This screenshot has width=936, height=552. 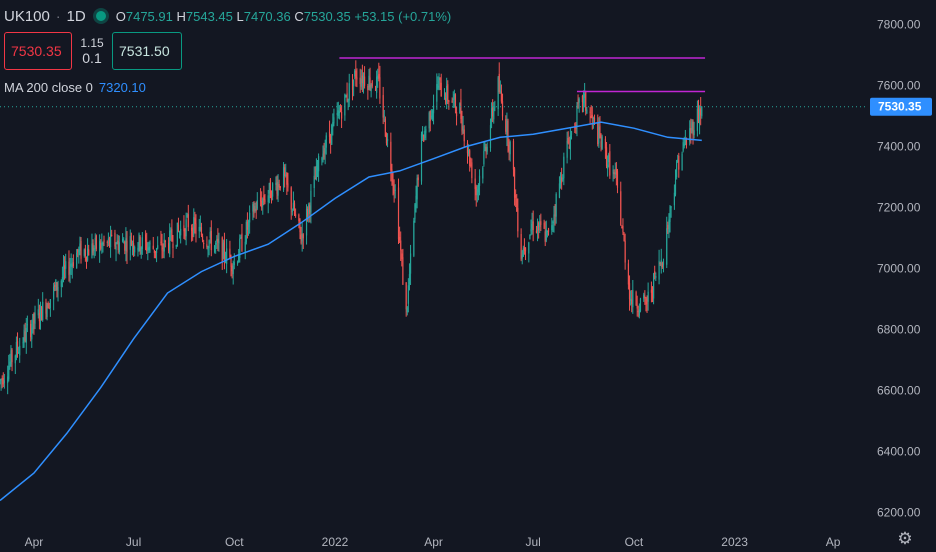 What do you see at coordinates (27, 16) in the screenshot?
I see `symbol-name: UK100` at bounding box center [27, 16].